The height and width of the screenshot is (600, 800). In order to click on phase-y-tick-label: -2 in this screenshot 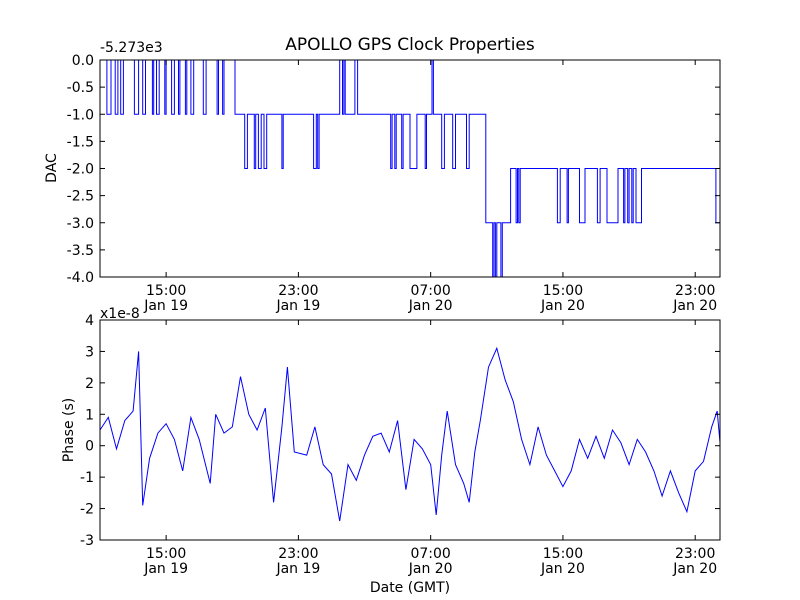, I will do `click(87, 510)`.